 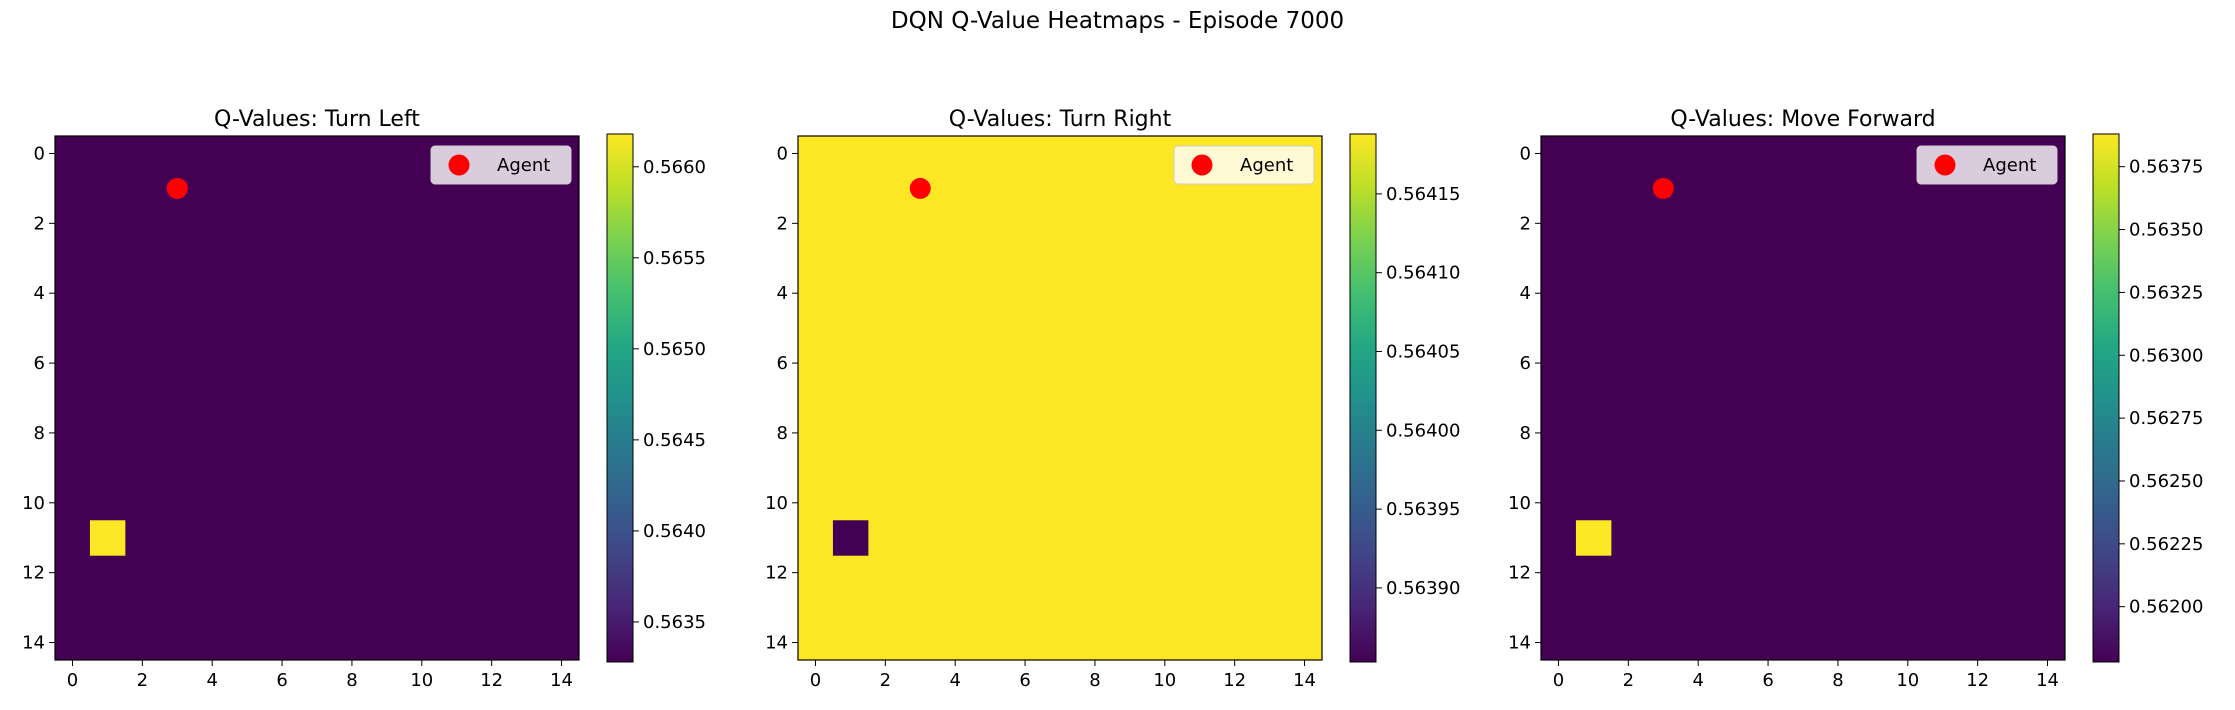 What do you see at coordinates (2166, 167) in the screenshot?
I see `colorbar-tick-label: 0.56375` at bounding box center [2166, 167].